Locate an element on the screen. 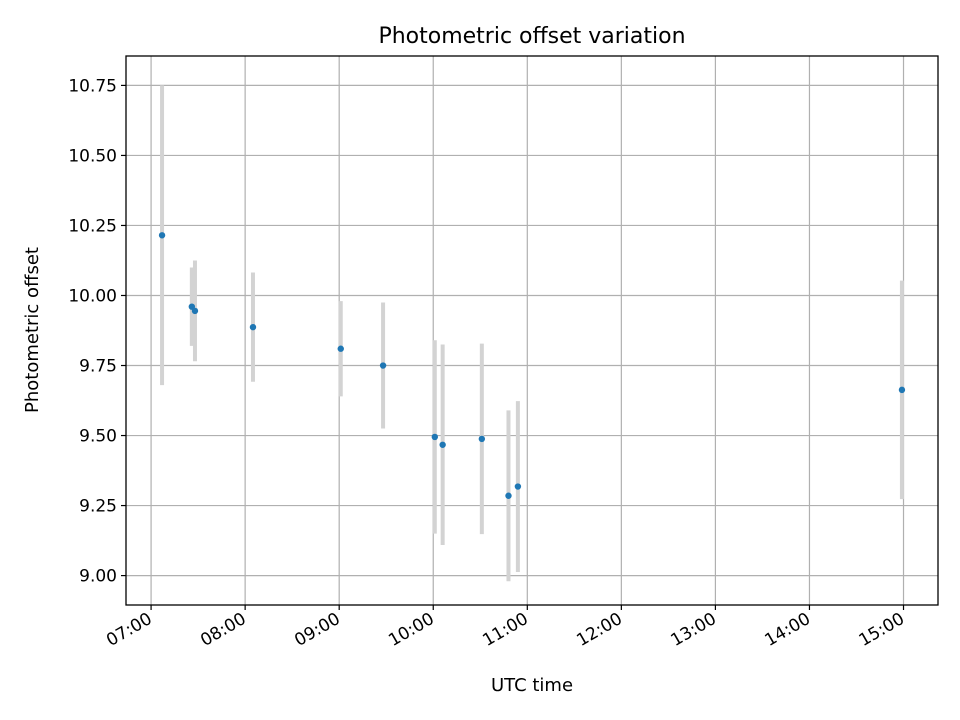 This screenshot has width=960, height=720. y-tick-label: 9.00 is located at coordinates (98, 577).